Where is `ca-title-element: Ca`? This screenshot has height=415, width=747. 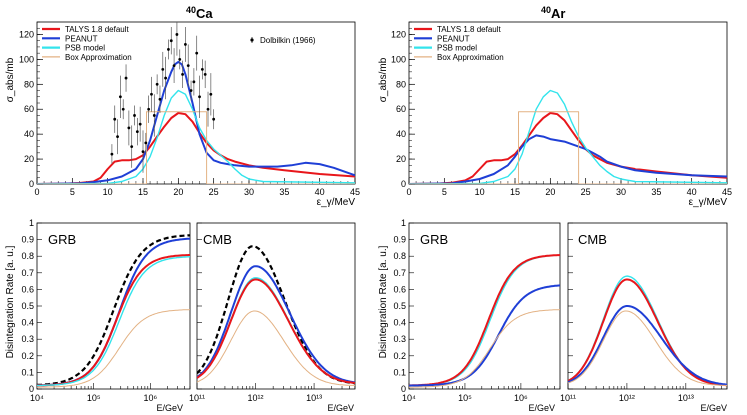
ca-title-element: Ca is located at coordinates (204, 13).